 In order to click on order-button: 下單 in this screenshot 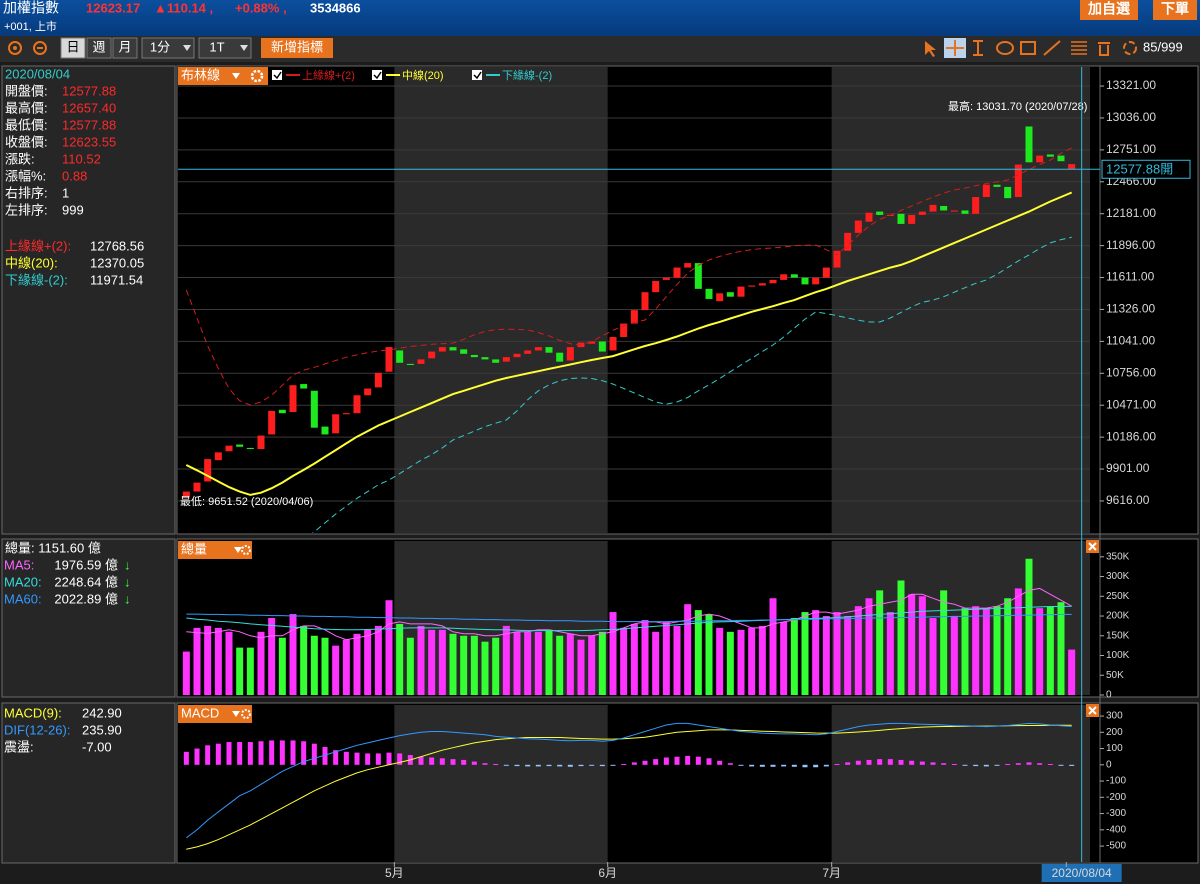, I will do `click(1175, 10)`.